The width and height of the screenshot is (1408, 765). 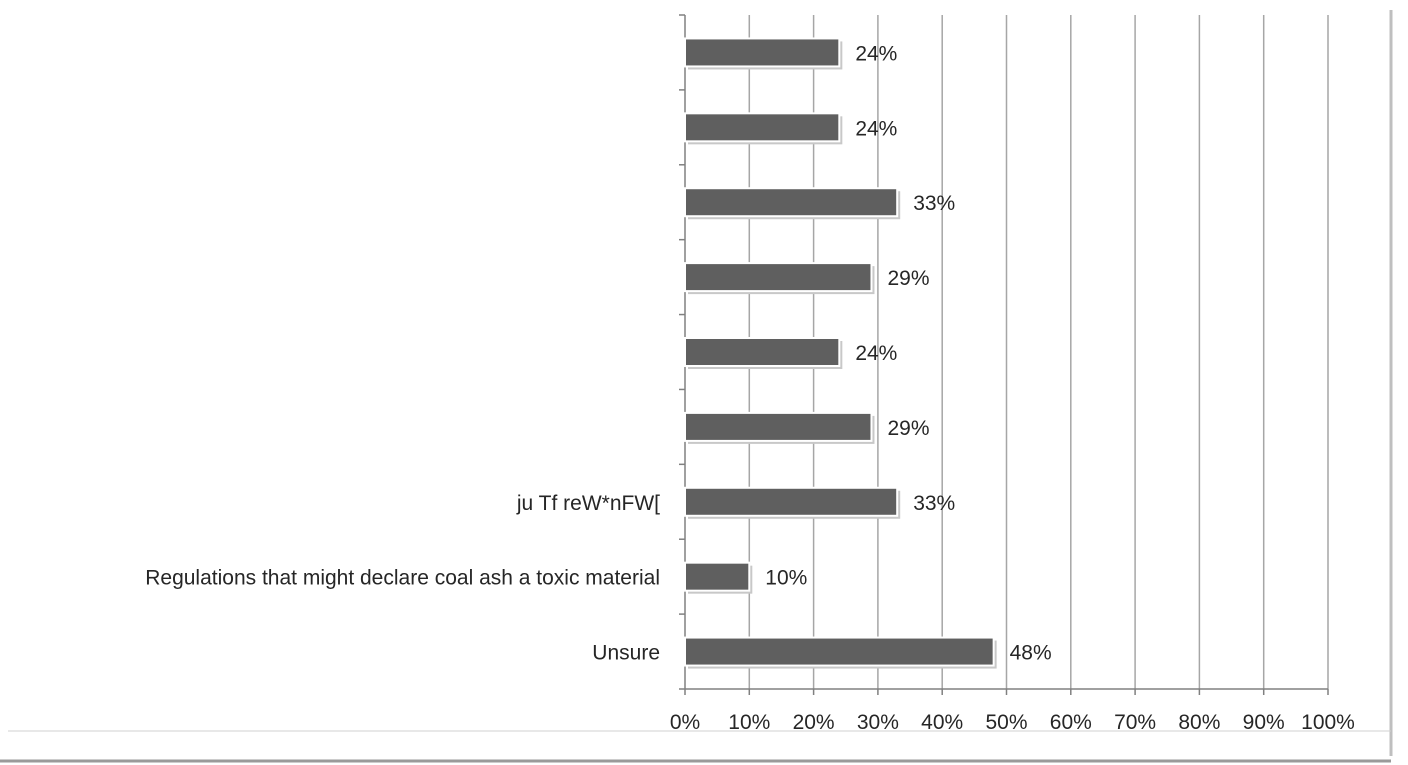 I want to click on x-tick-label: 10%, so click(x=749, y=722).